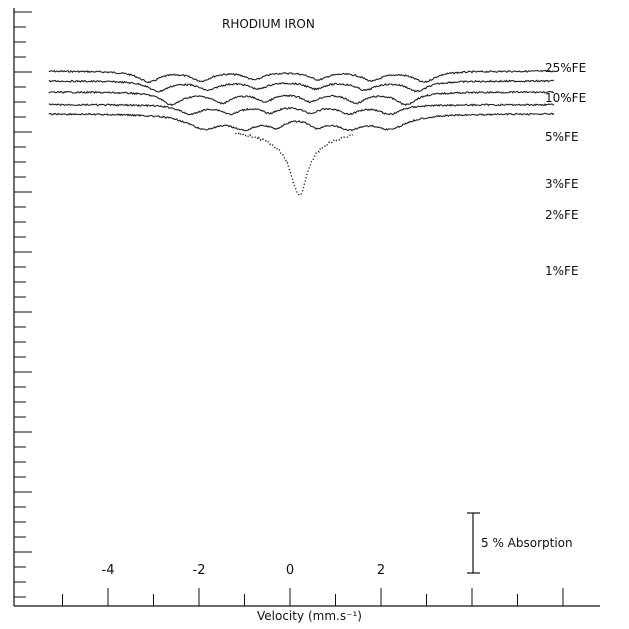 Image resolution: width=629 pixels, height=629 pixels. I want to click on series-label: 5%FE, so click(562, 137).